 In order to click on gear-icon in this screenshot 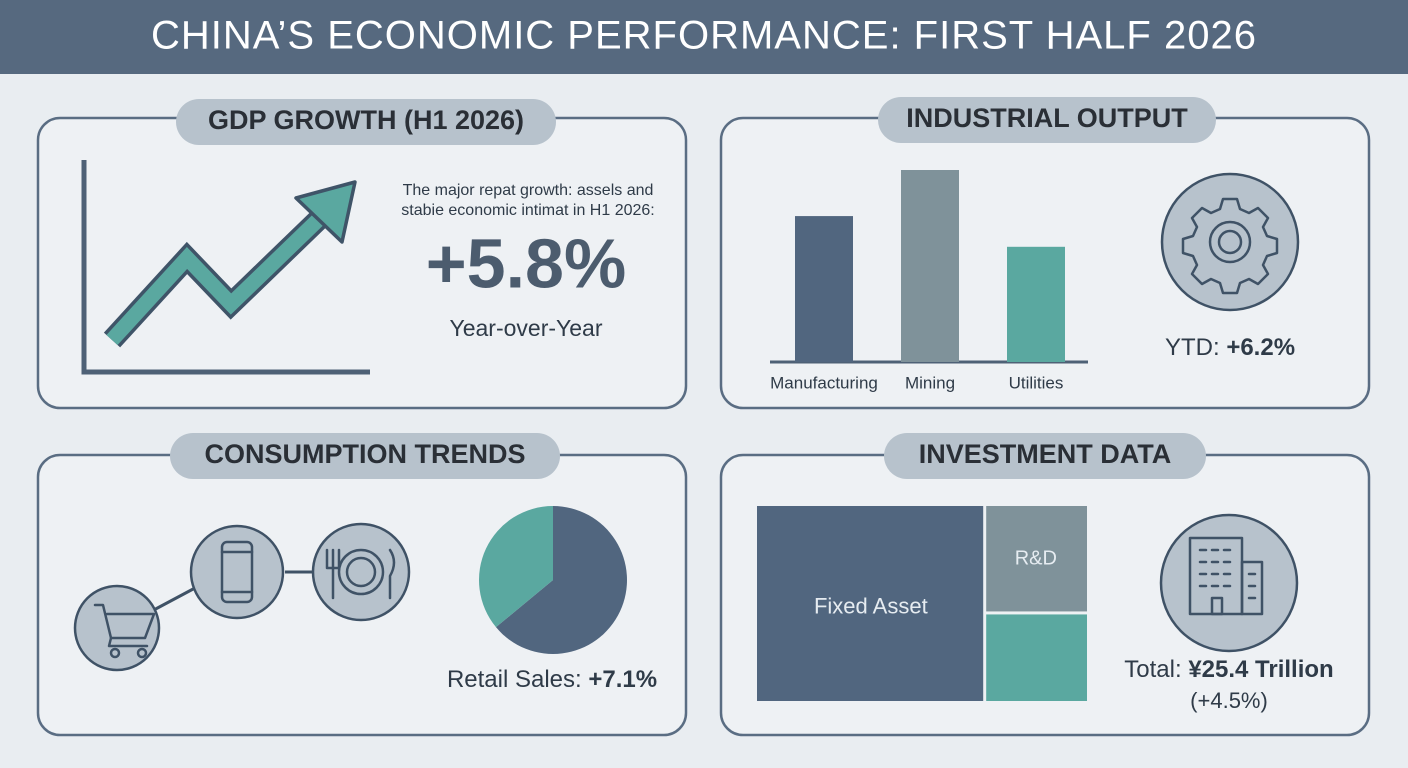, I will do `click(1230, 242)`.